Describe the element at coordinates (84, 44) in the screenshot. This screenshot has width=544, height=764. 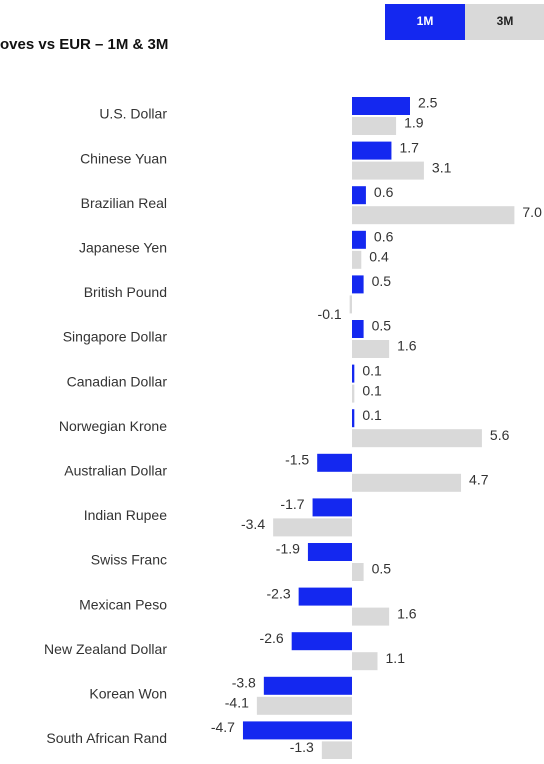
I see `chart-title: oves vs EUR – 1M & 3M` at that location.